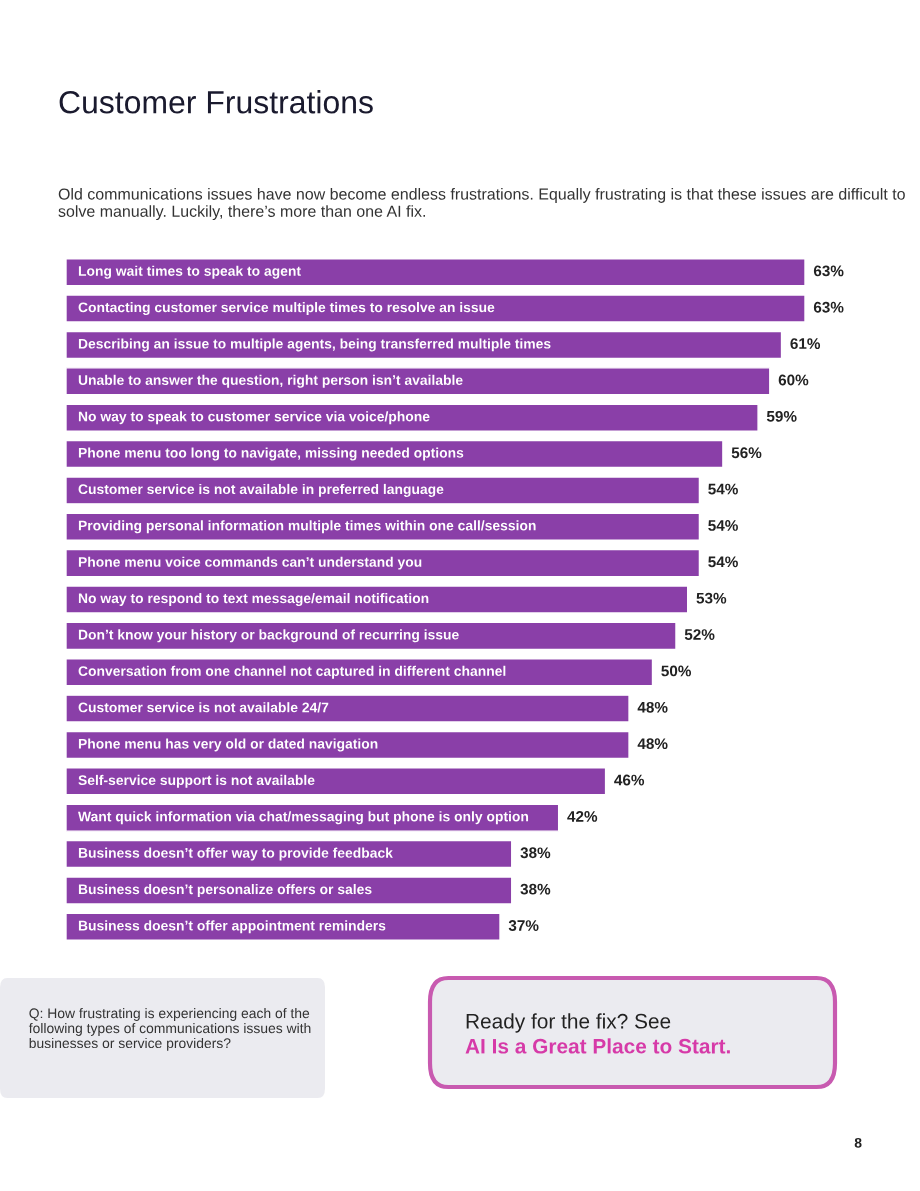  What do you see at coordinates (746, 453) in the screenshot?
I see `data-label: 56%` at bounding box center [746, 453].